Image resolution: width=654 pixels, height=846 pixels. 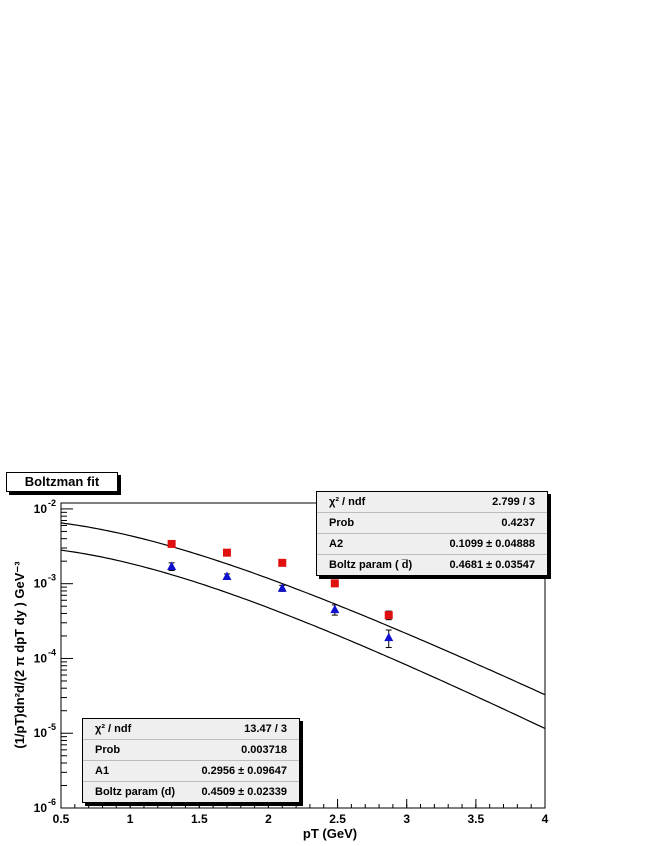 I want to click on x-tick-label: 0.5, so click(x=61, y=819).